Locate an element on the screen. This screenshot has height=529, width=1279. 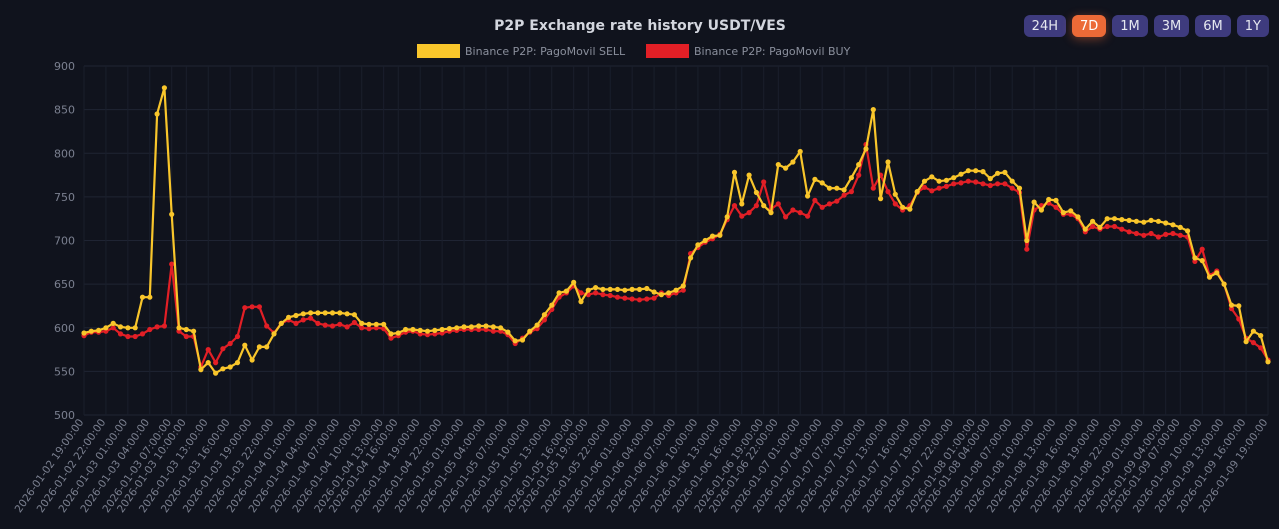
range-24h-button: 24H is located at coordinates (1044, 26).